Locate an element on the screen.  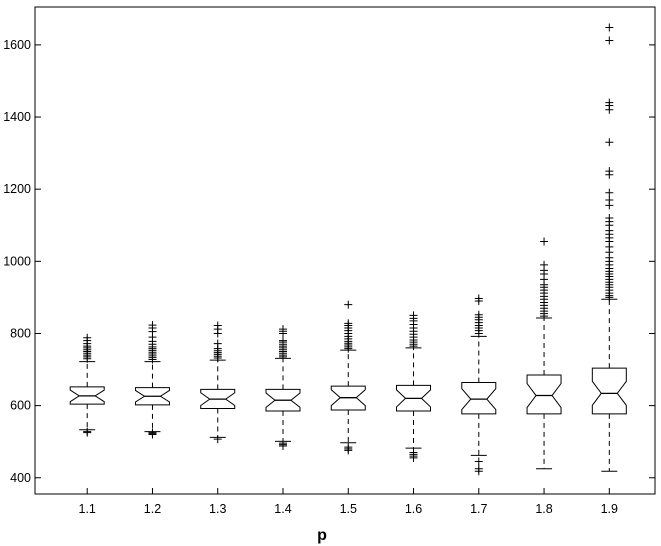
y-tick-label: 1600 is located at coordinates (17, 45).